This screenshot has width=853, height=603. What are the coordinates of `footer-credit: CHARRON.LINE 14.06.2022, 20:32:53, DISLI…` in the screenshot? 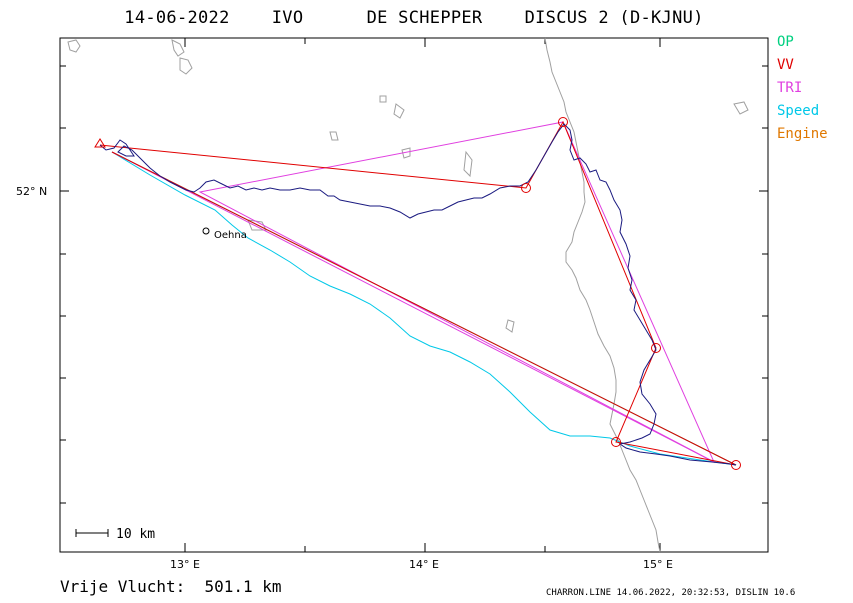 It's located at (671, 593).